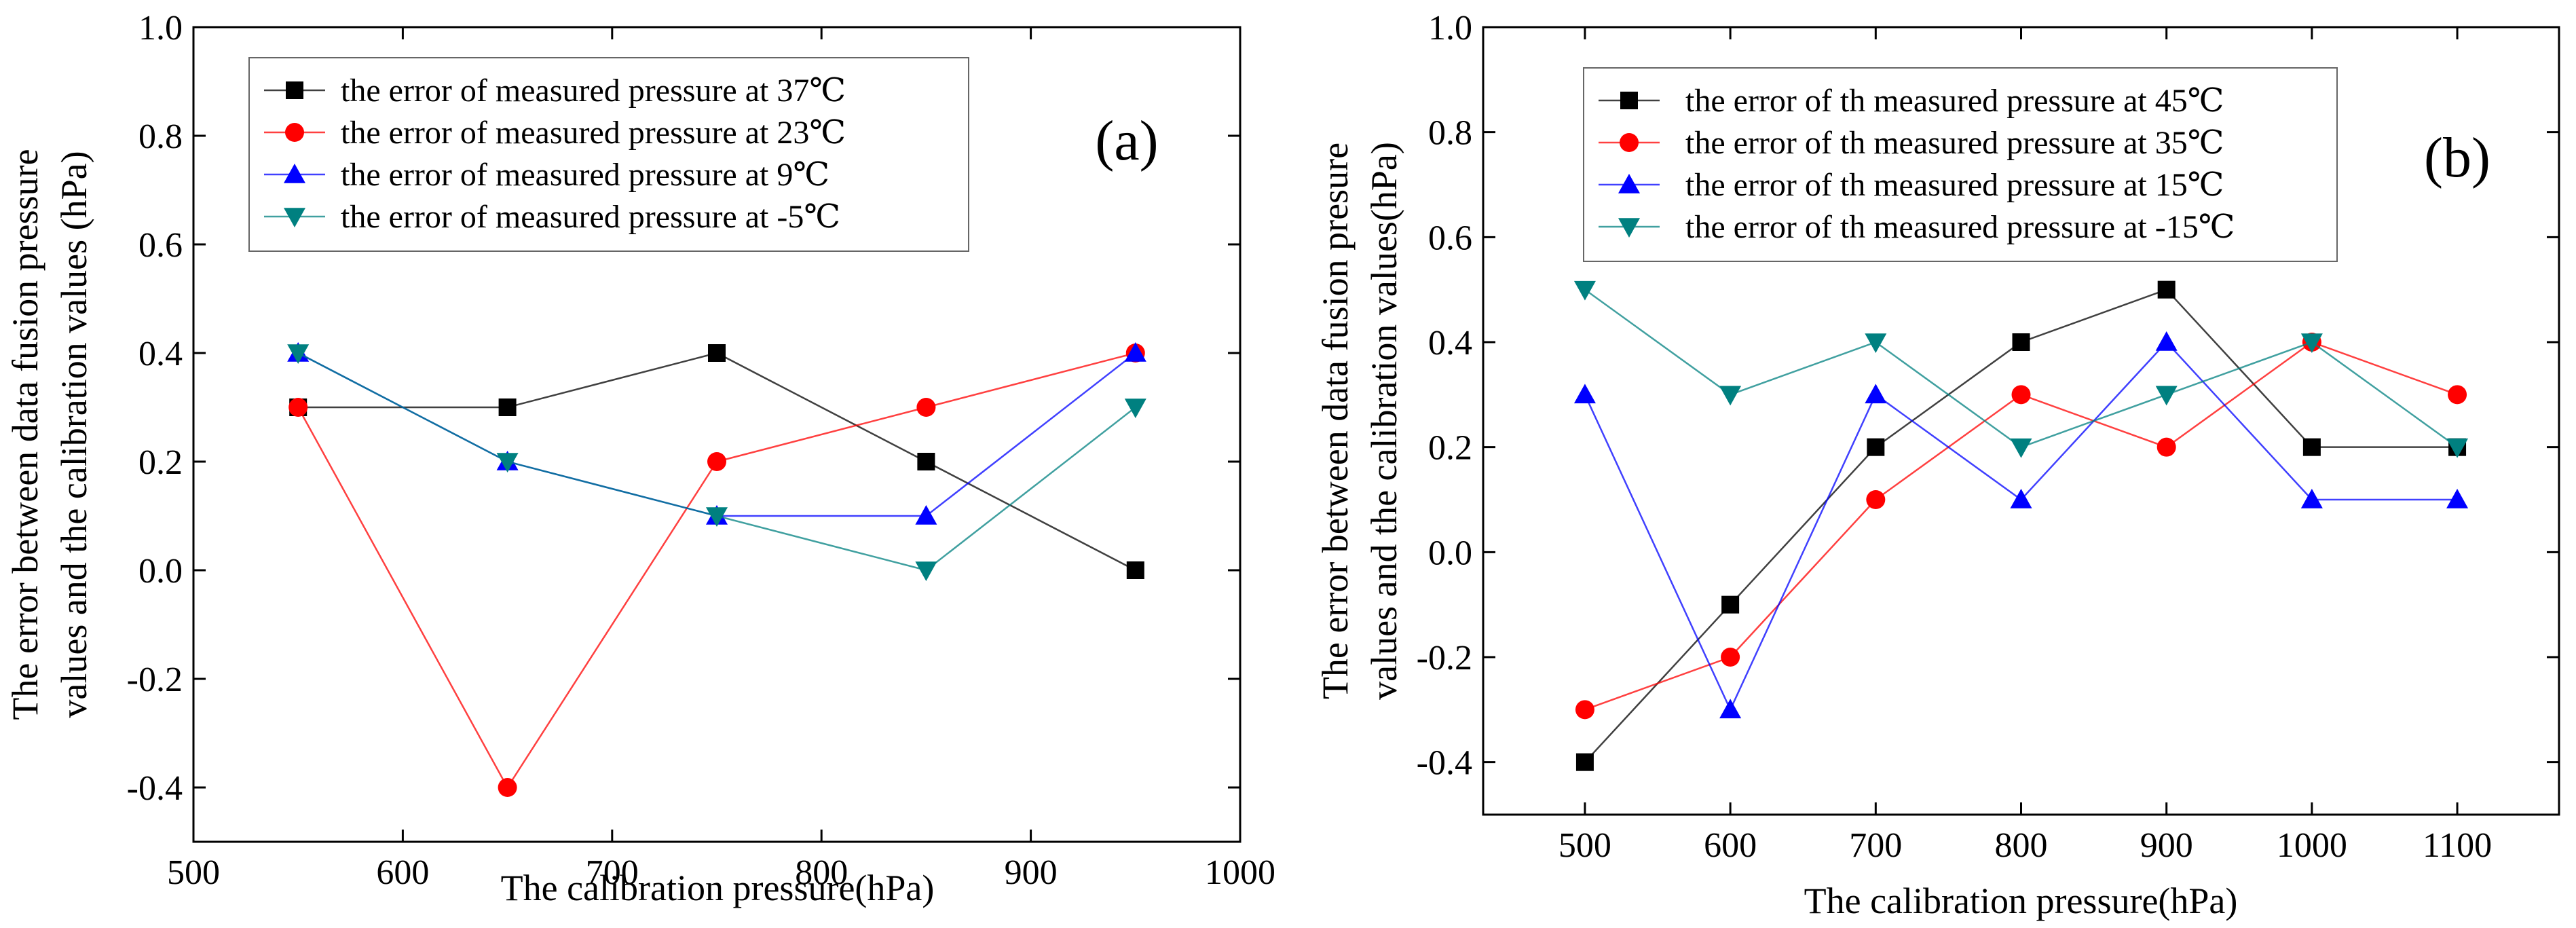  Describe the element at coordinates (2458, 845) in the screenshot. I see `x-tick-label: 1100` at that location.